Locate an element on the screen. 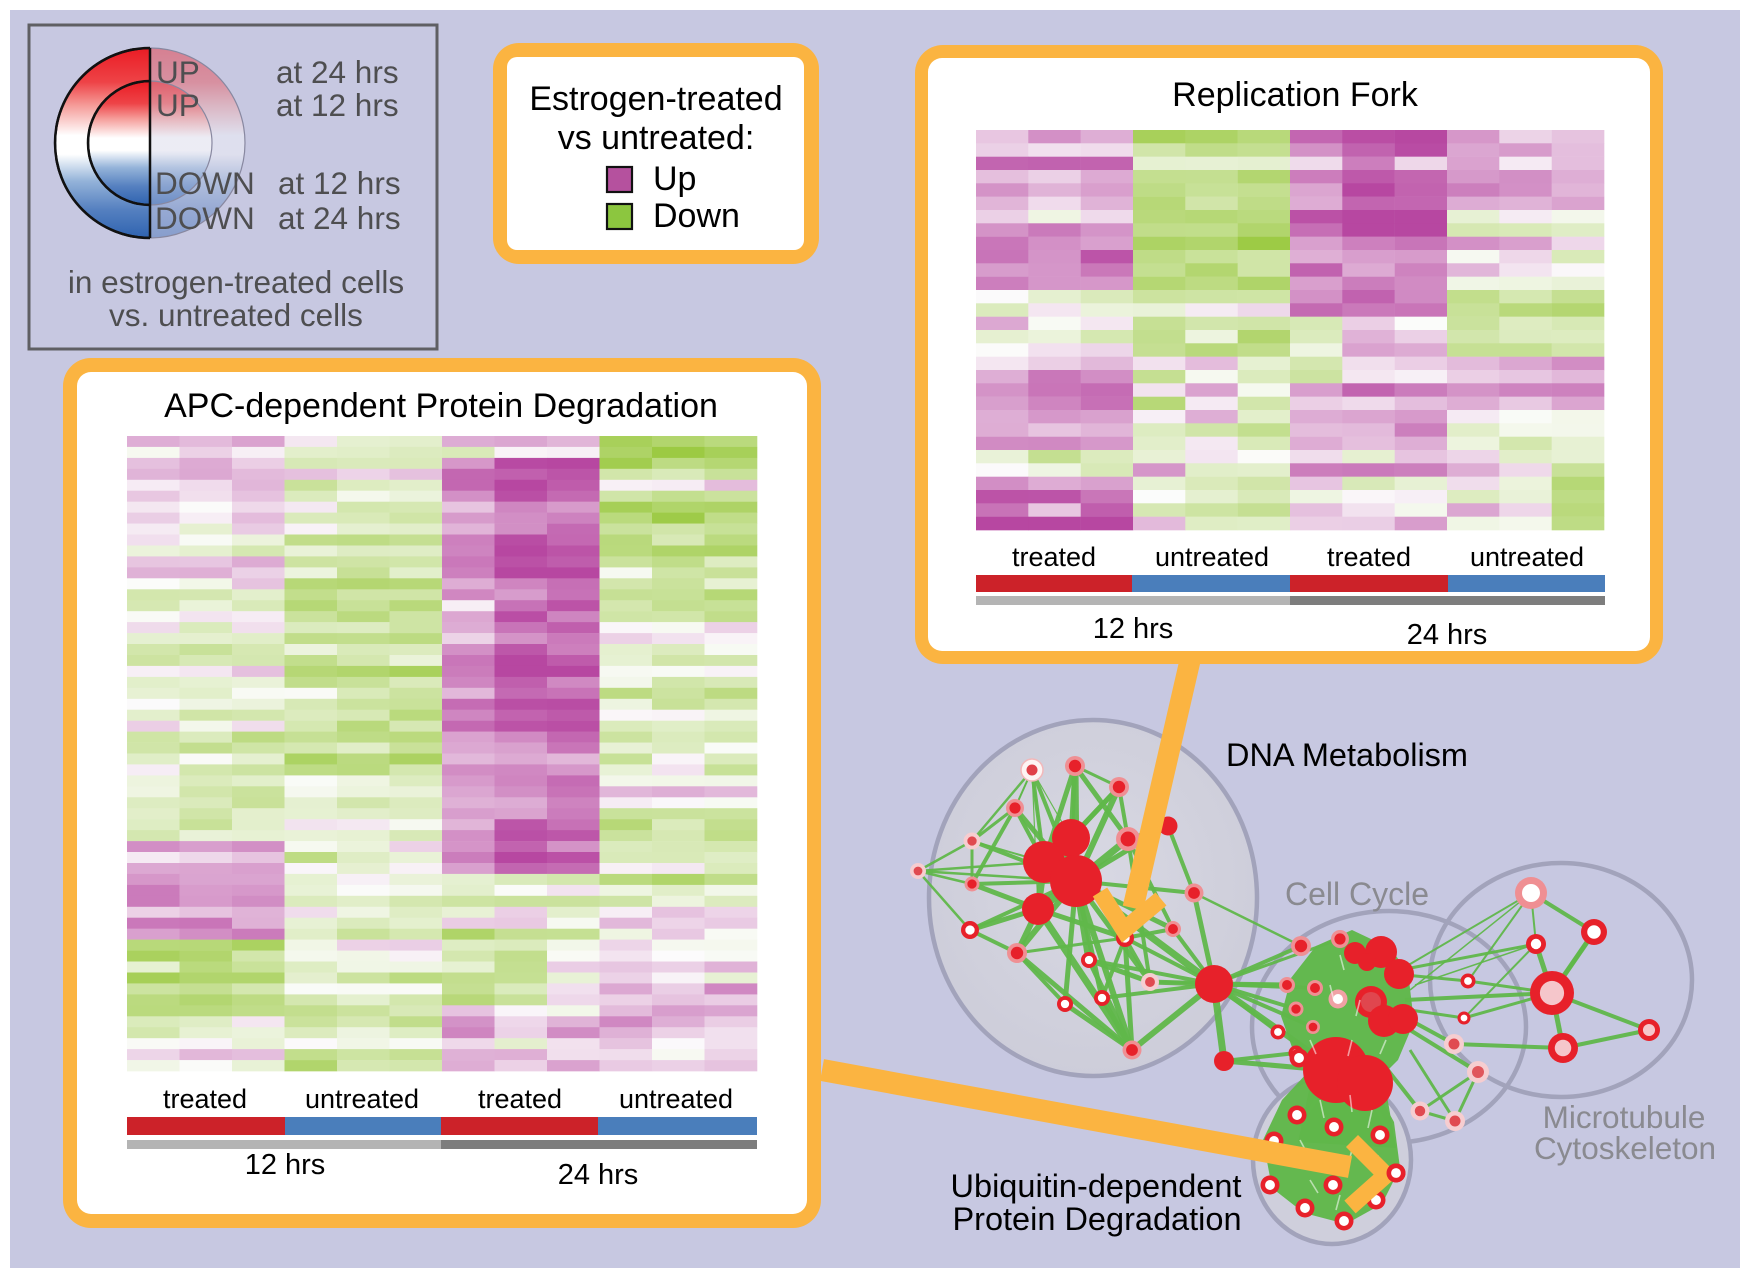 The image size is (1750, 1279). svg-text: Up is located at coordinates (674, 179).